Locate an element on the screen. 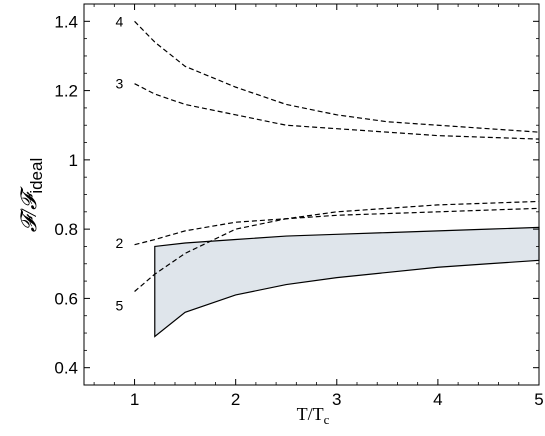 The height and width of the screenshot is (436, 545). y-tick-label: 0.6 is located at coordinates (66, 298).